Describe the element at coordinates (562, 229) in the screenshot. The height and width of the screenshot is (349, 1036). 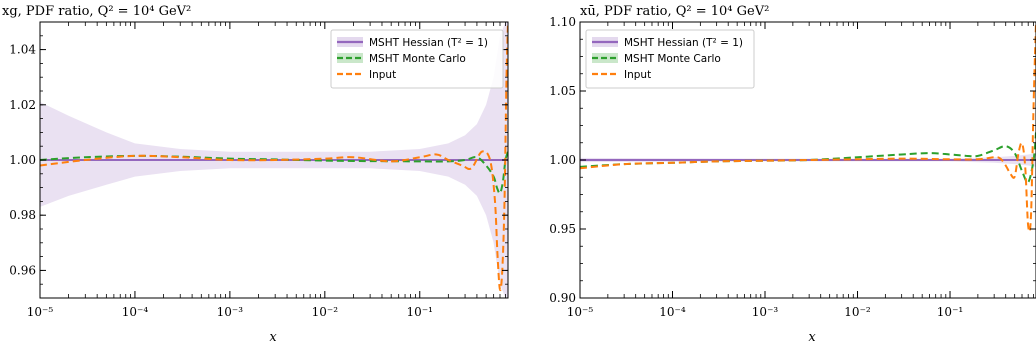
I see `right-y-tick-label: 0.95` at that location.